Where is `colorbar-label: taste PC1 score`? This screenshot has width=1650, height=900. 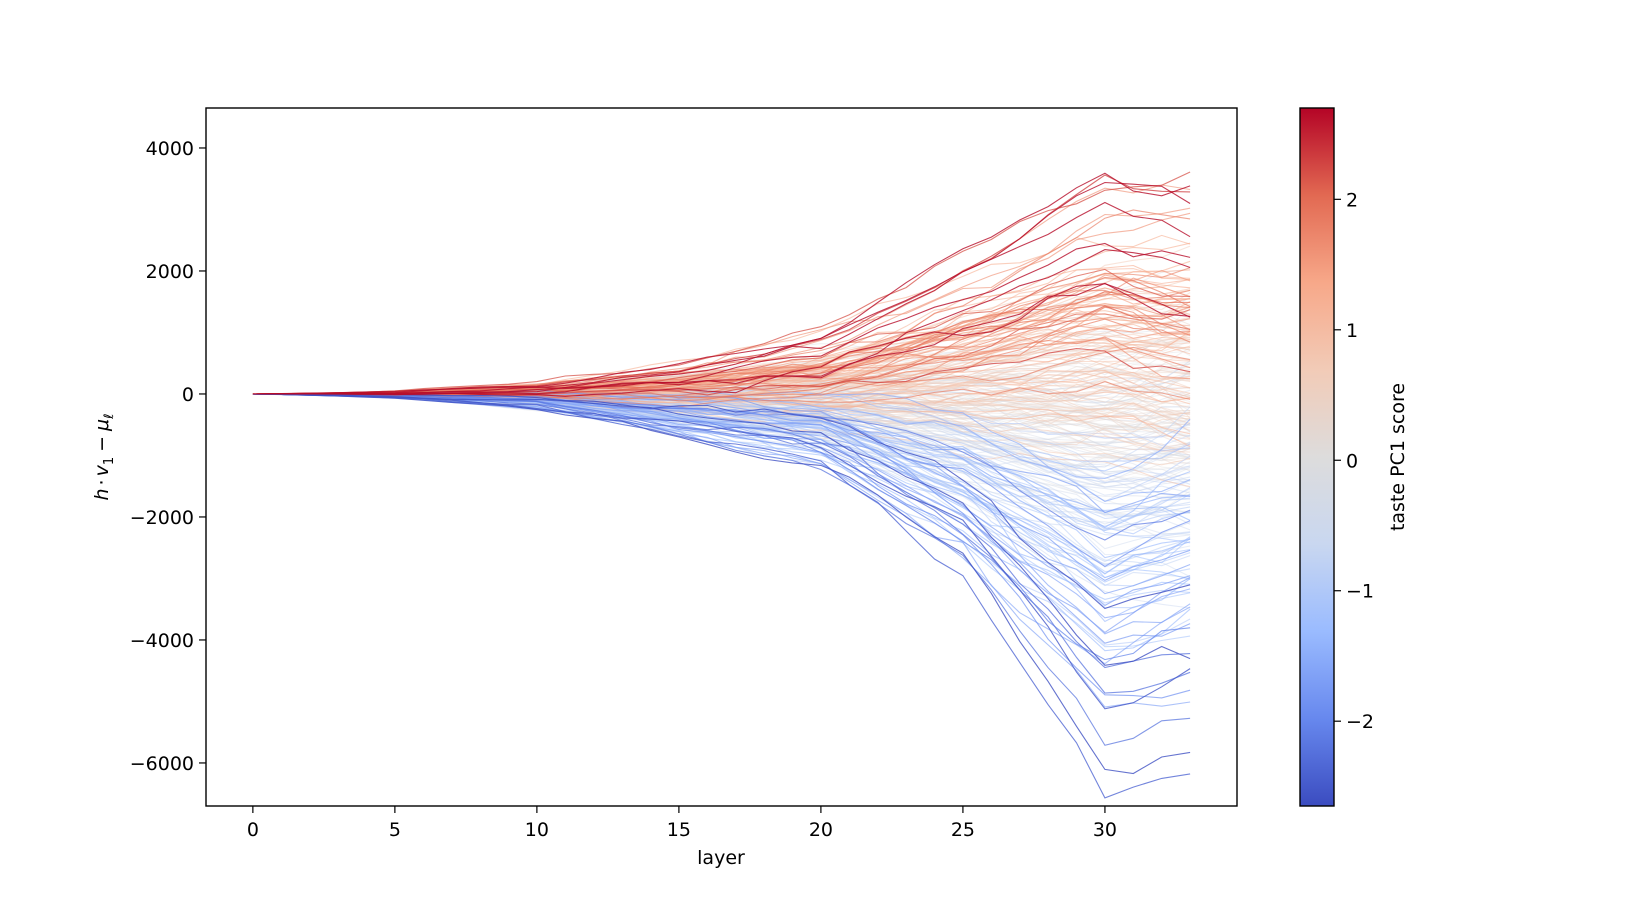
colorbar-label: taste PC1 score is located at coordinates (1398, 457).